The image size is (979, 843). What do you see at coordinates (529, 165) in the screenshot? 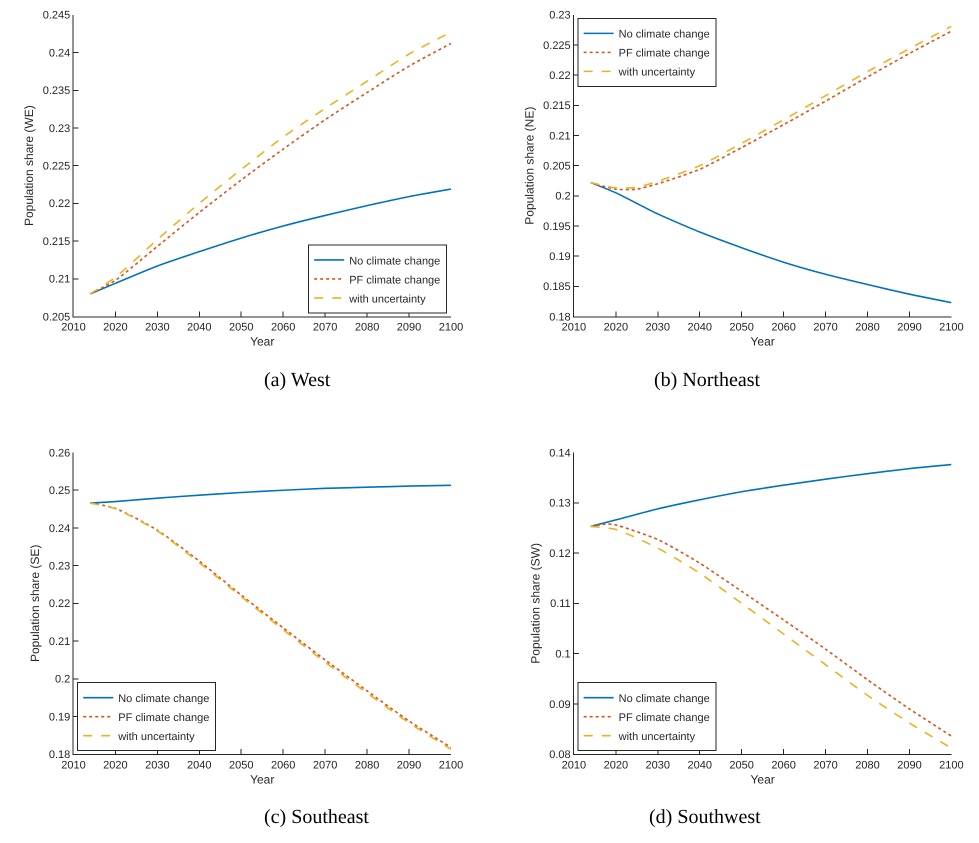
I see `y-axis-title: Population share (NE)` at bounding box center [529, 165].